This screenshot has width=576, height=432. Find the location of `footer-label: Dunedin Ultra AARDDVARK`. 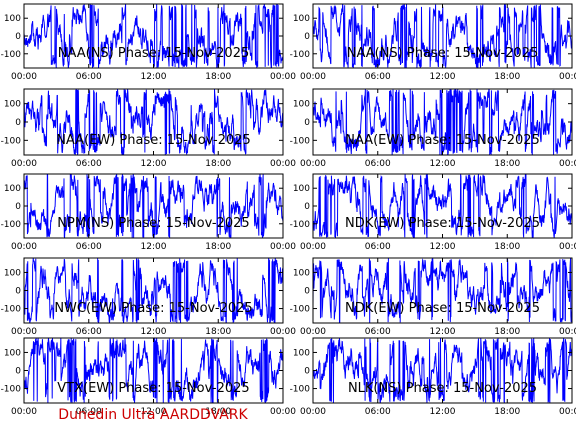

footer-label: Dunedin Ultra AARDDVARK is located at coordinates (153, 415).